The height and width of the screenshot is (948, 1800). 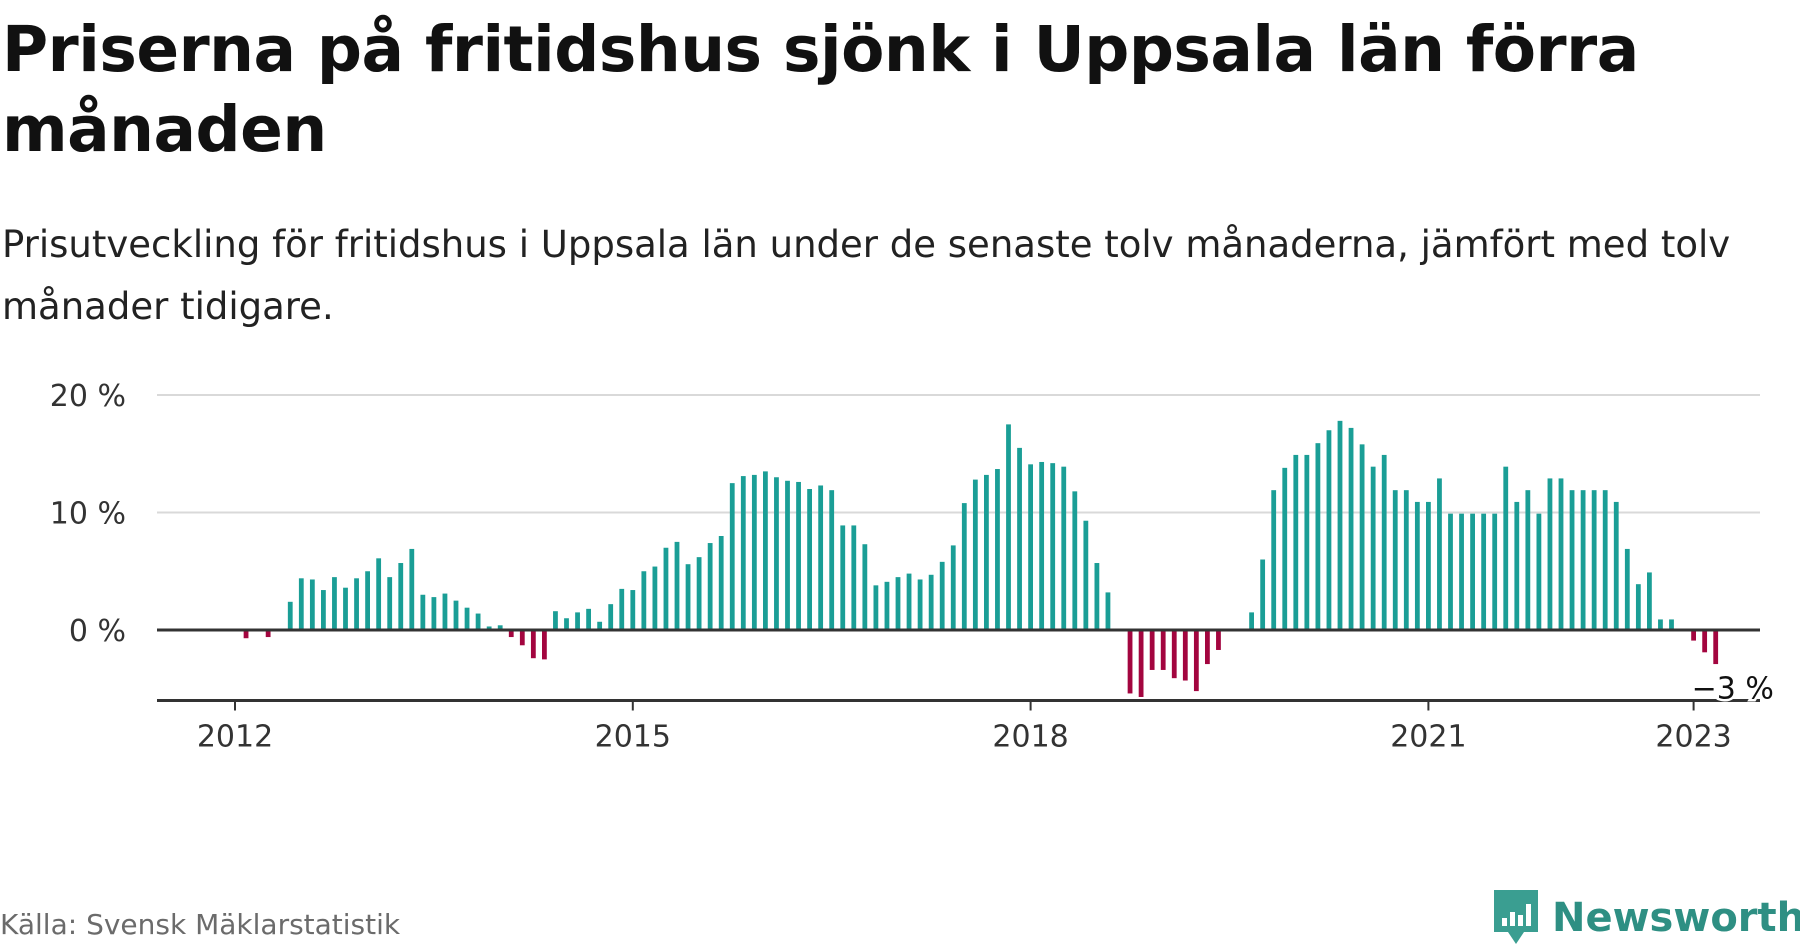 What do you see at coordinates (88, 514) in the screenshot?
I see `y-tick-label: 10 %` at bounding box center [88, 514].